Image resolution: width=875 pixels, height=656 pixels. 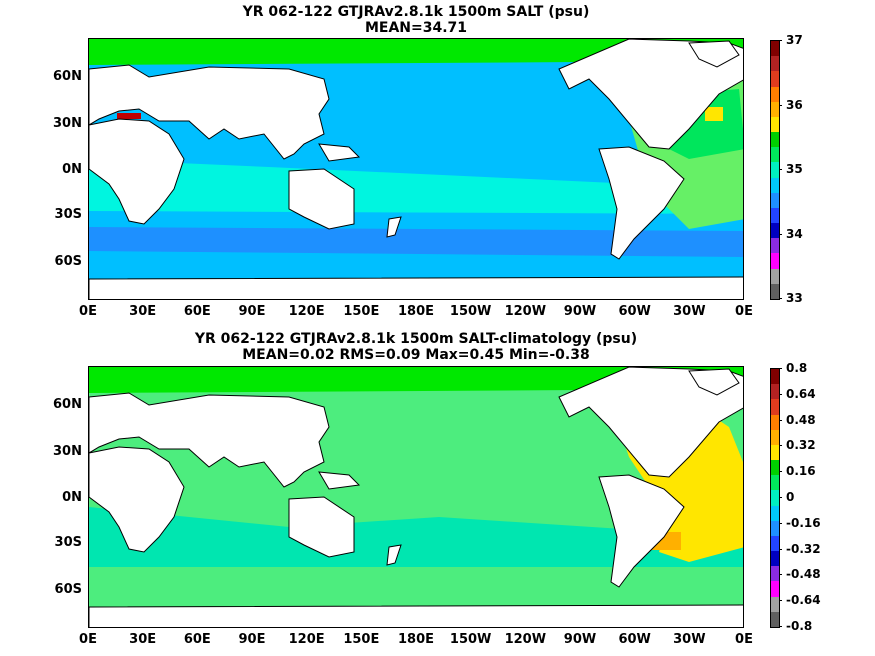 What do you see at coordinates (67, 405) in the screenshot?
I see `panel2-lat-label: 60N` at bounding box center [67, 405].